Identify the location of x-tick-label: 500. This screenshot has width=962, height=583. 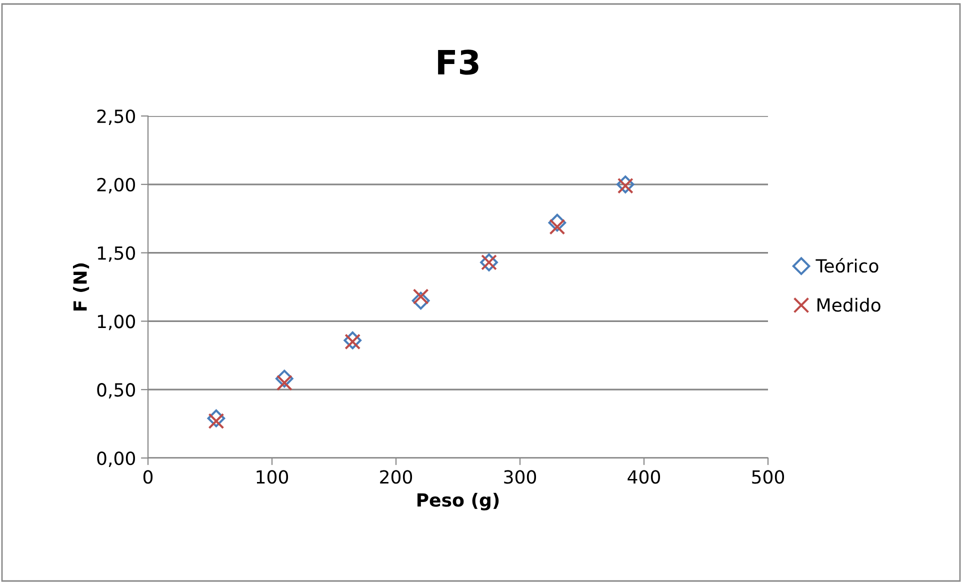
(768, 477).